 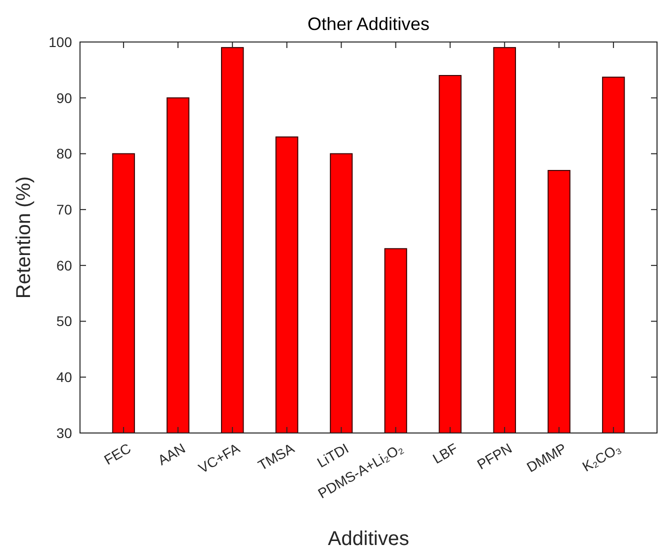 What do you see at coordinates (64, 432) in the screenshot?
I see `y-tick-label: 30` at bounding box center [64, 432].